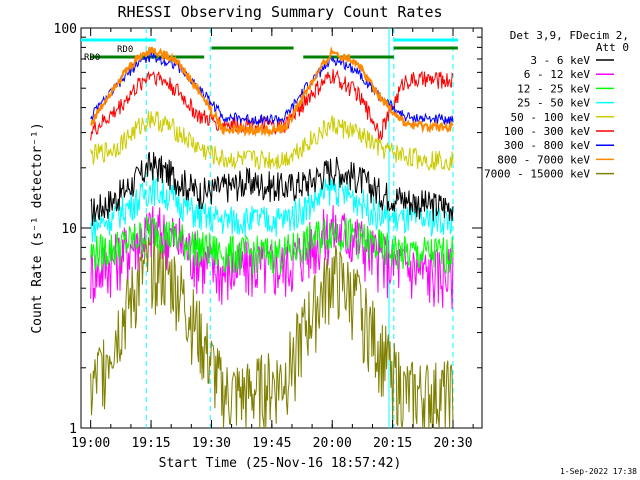 The height and width of the screenshot is (480, 640). What do you see at coordinates (92, 58) in the screenshot?
I see `annotation-rd0-lower: RD0` at bounding box center [92, 58].